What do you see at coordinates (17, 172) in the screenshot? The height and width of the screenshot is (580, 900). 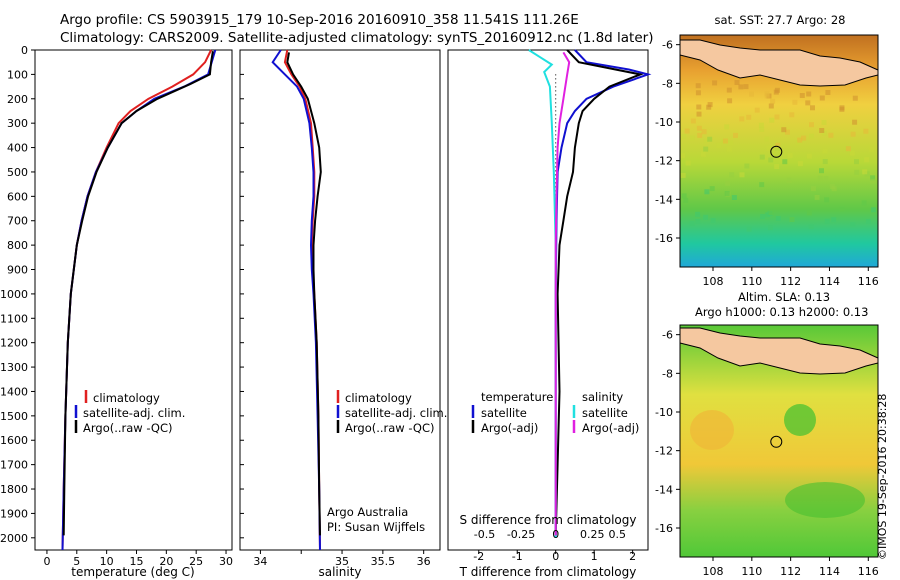 I see `depth-tick-label: 500` at bounding box center [17, 172].